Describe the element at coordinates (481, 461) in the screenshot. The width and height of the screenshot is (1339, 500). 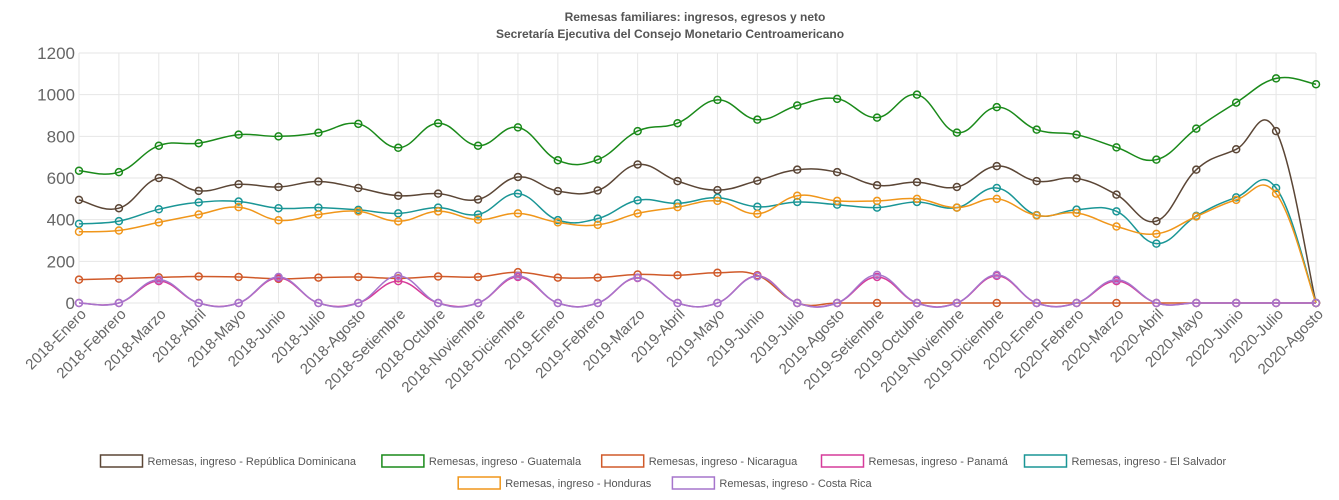
I see `legend-item: Remesas, ingreso - Guatemala` at that location.